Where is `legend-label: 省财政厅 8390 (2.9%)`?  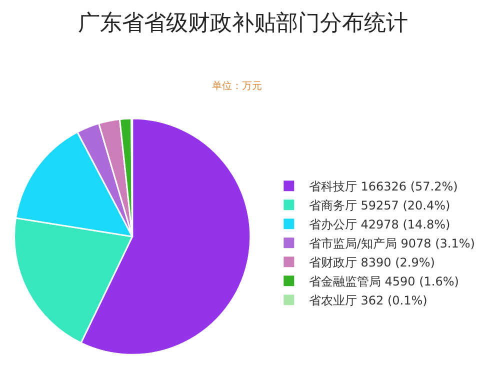
legend-label: 省财政厅 8390 (2.9%) is located at coordinates (371, 263).